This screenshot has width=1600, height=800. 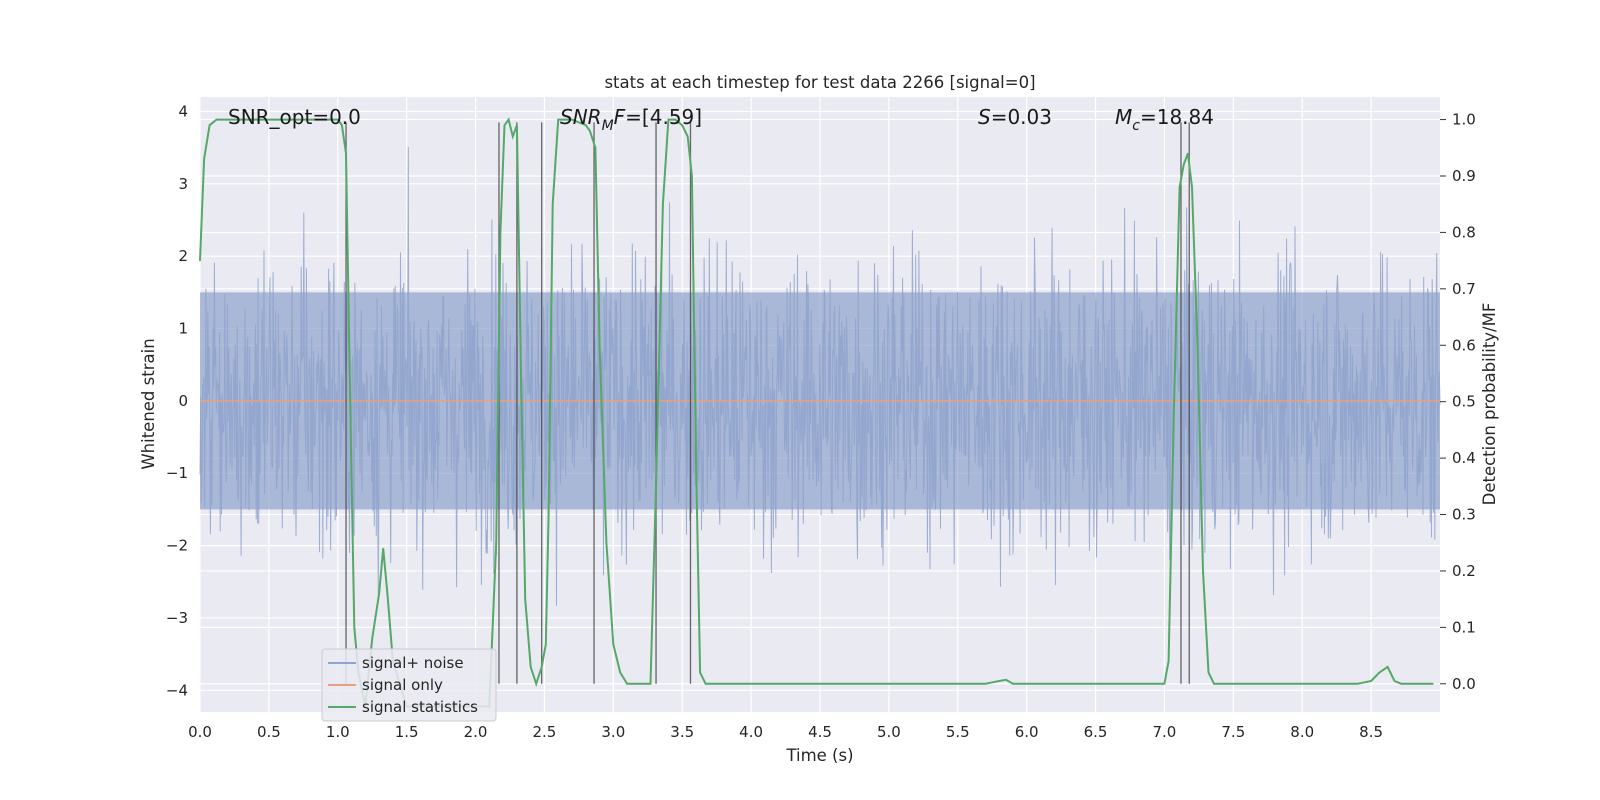 I want to click on annotation-mc: Mc=18.84, so click(x=1164, y=119).